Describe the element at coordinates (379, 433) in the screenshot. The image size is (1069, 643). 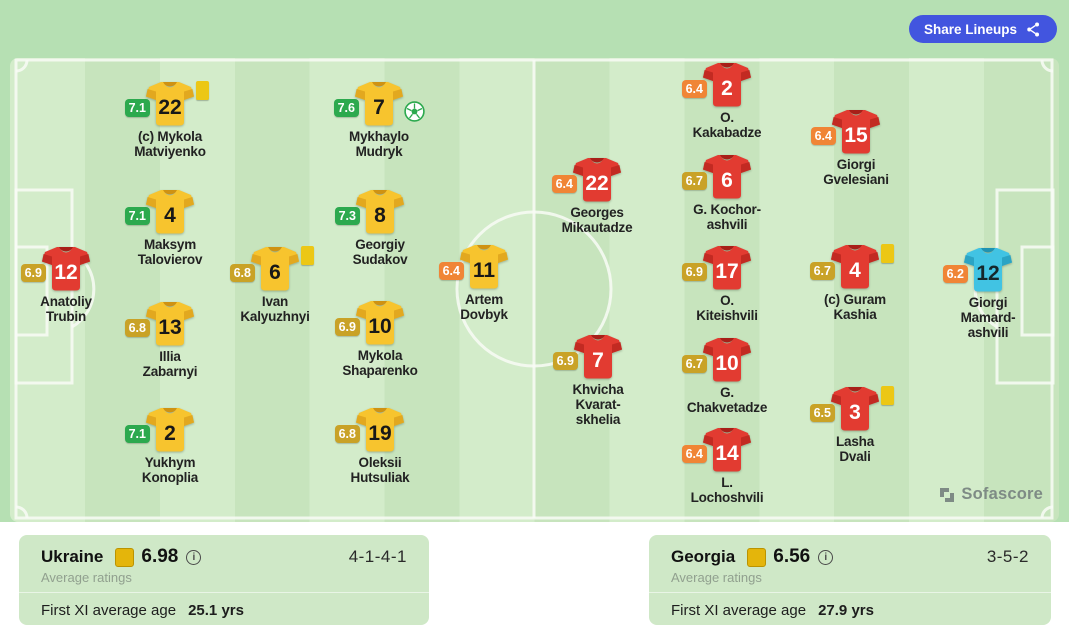
I see `jersey-number: 19` at that location.